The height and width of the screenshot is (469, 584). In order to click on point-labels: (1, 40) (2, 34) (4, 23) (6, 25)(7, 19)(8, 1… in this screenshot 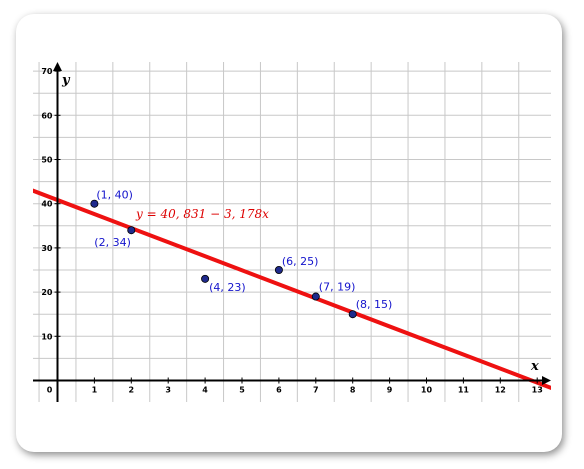, I will do `click(243, 250)`.